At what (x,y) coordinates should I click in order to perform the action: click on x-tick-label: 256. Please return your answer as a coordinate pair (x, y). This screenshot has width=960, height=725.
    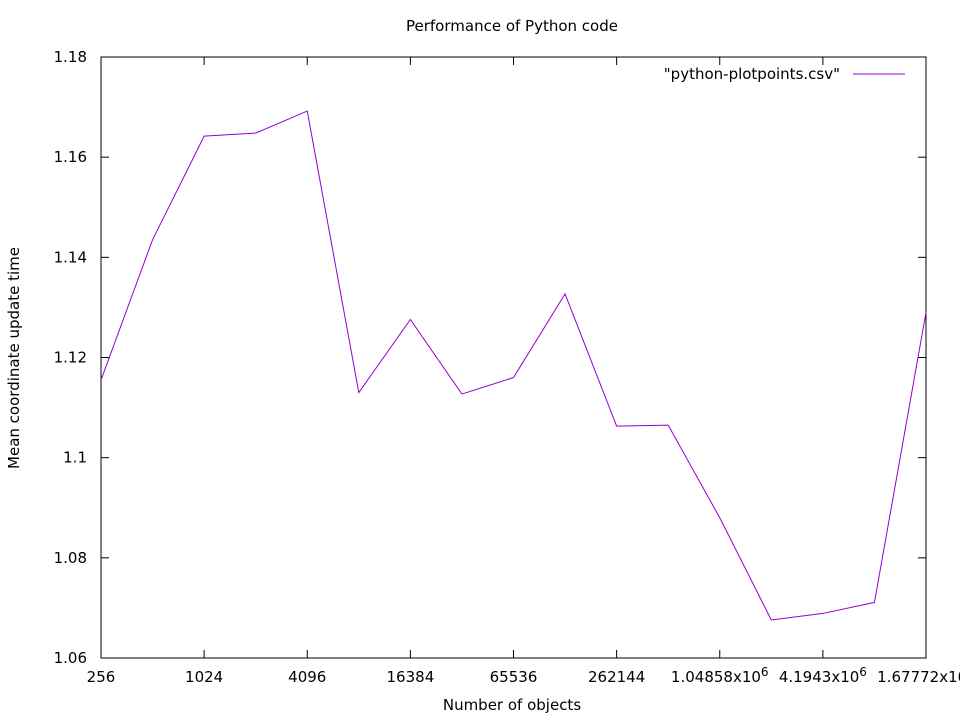
    Looking at the image, I should click on (101, 677).